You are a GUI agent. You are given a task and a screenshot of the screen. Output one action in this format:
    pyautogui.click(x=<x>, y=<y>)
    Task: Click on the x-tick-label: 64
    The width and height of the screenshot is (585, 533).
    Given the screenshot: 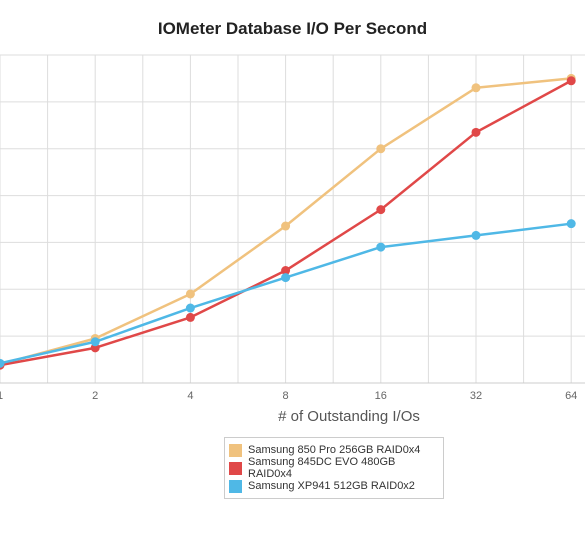 What is the action you would take?
    pyautogui.click(x=571, y=396)
    